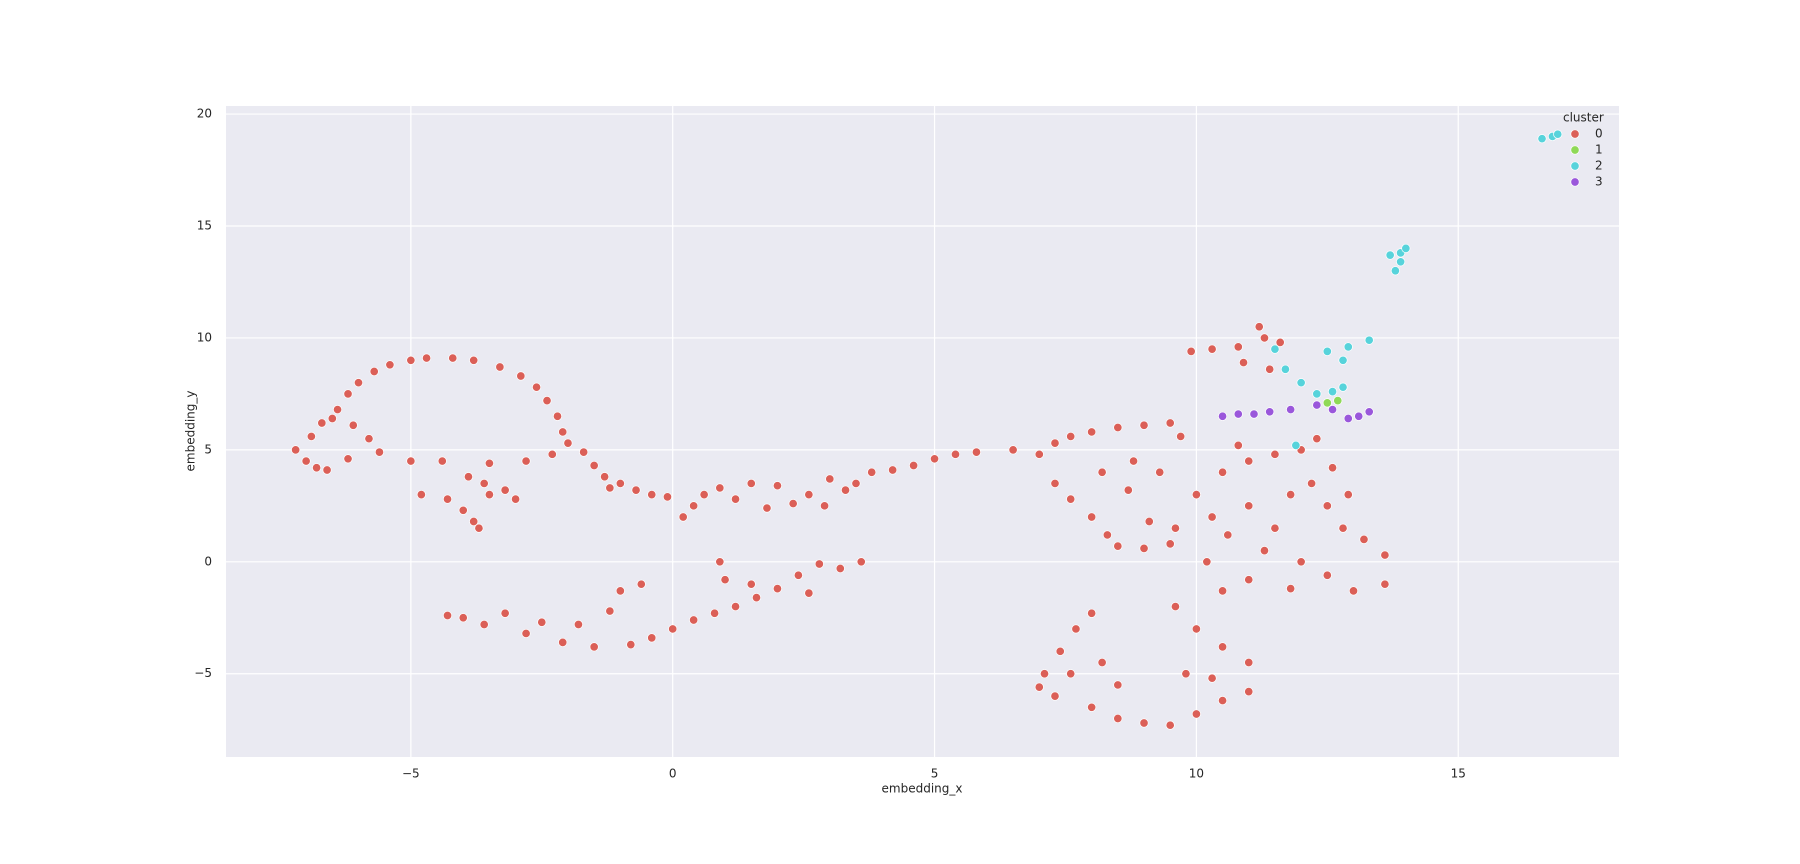 The width and height of the screenshot is (1800, 864). Describe the element at coordinates (673, 774) in the screenshot. I see `x-tick-label: 0` at that location.